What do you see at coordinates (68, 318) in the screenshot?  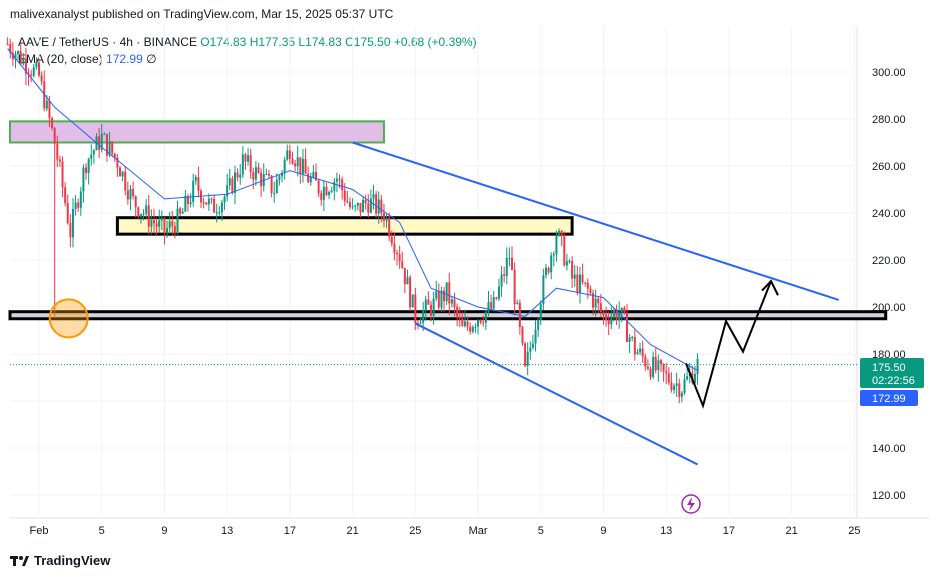 I see `wick-highlight-circle` at bounding box center [68, 318].